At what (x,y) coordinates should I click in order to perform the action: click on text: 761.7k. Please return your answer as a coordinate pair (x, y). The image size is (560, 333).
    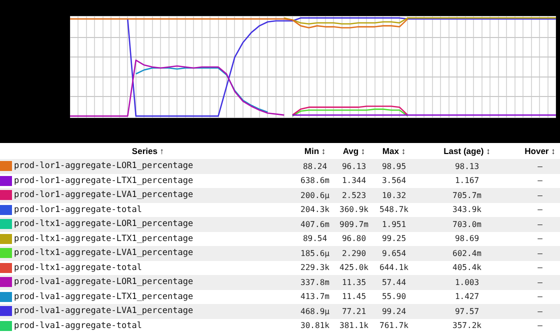
    Looking at the image, I should click on (394, 326).